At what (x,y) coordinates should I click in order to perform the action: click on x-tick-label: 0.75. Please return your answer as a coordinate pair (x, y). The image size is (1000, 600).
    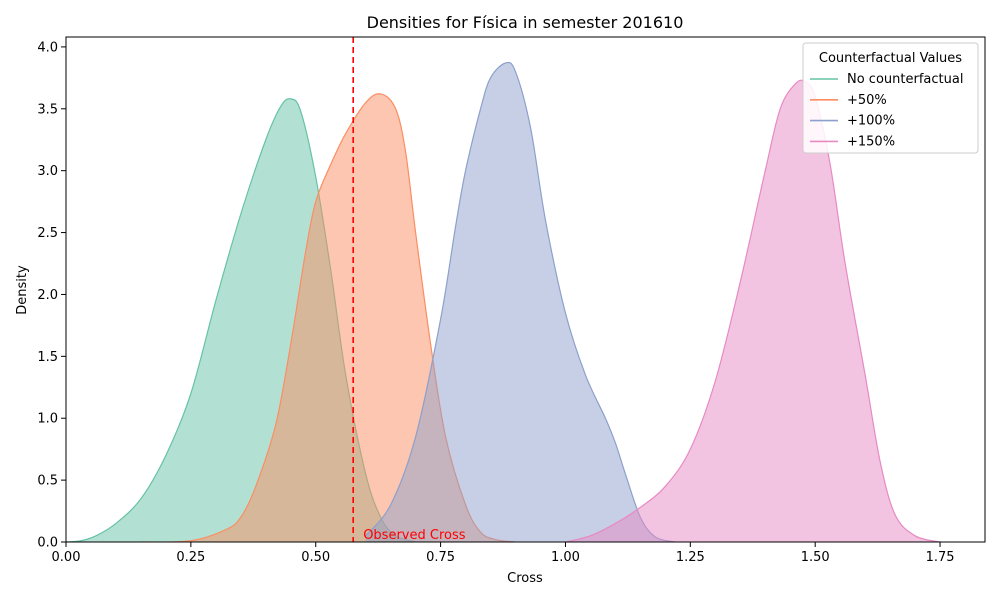
    Looking at the image, I should click on (440, 557).